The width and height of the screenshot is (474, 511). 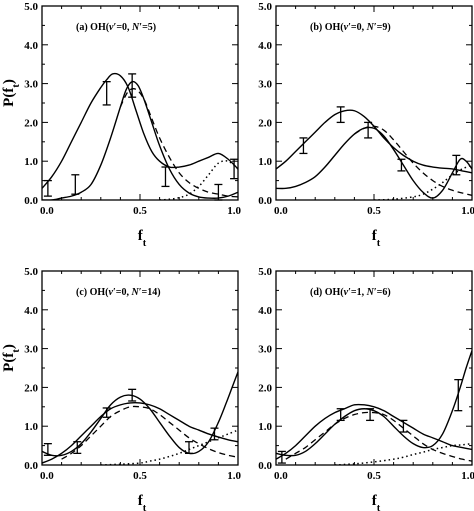 I want to click on panel-label: (b) OH(v′=0, N′=9), so click(x=350, y=27).